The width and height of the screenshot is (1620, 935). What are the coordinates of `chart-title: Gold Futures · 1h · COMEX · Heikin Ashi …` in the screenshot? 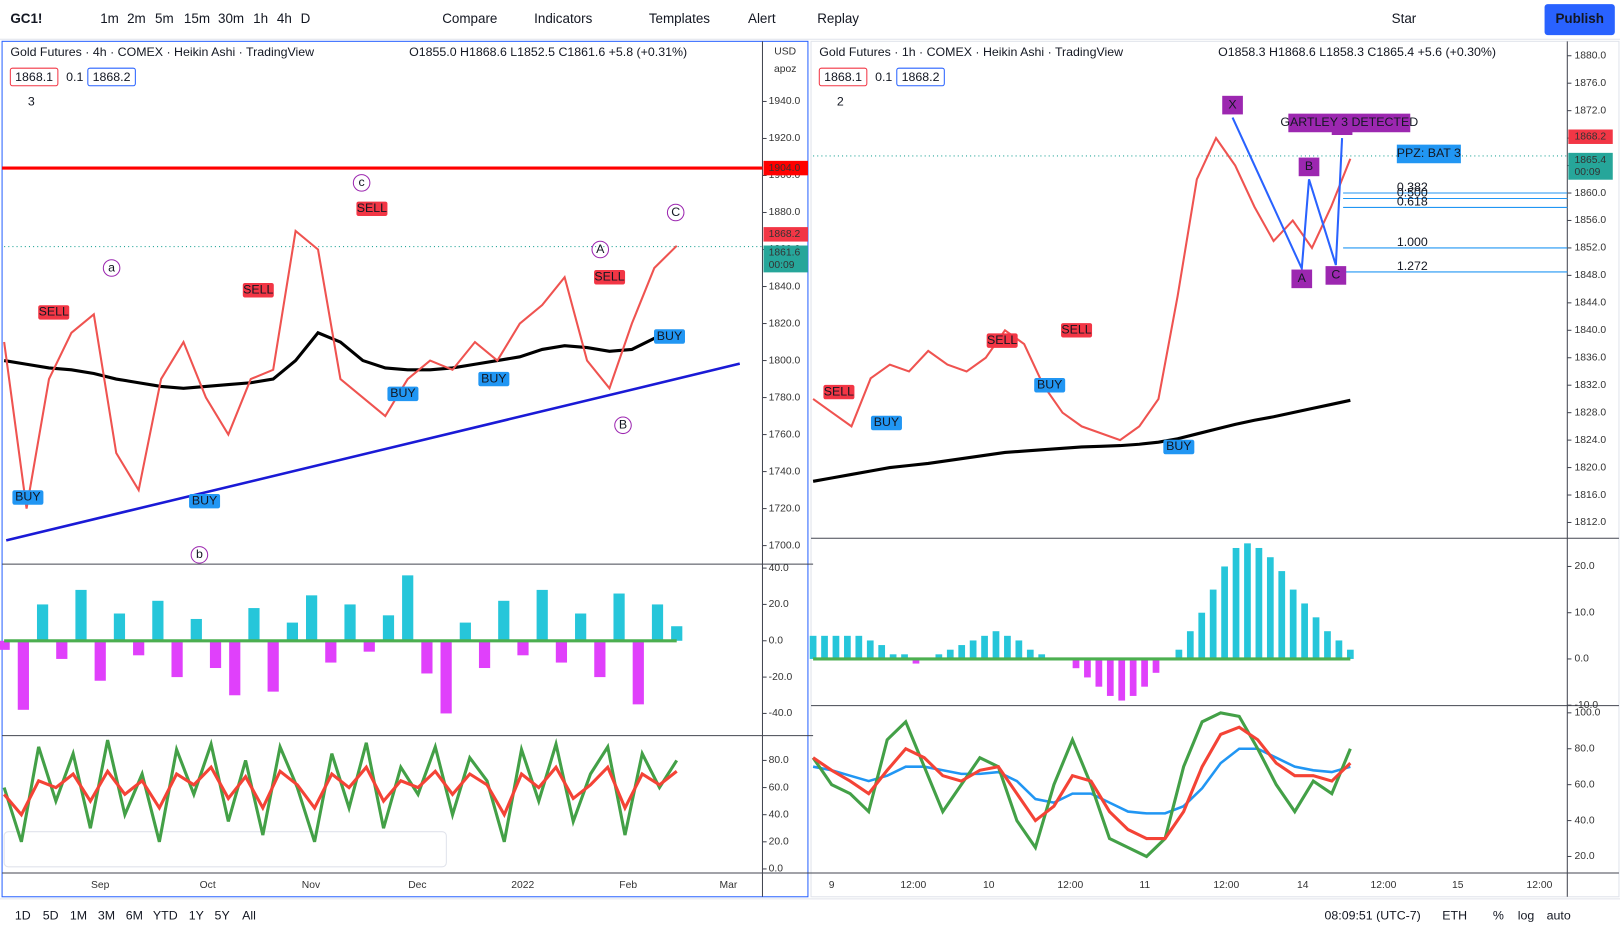 It's located at (971, 52).